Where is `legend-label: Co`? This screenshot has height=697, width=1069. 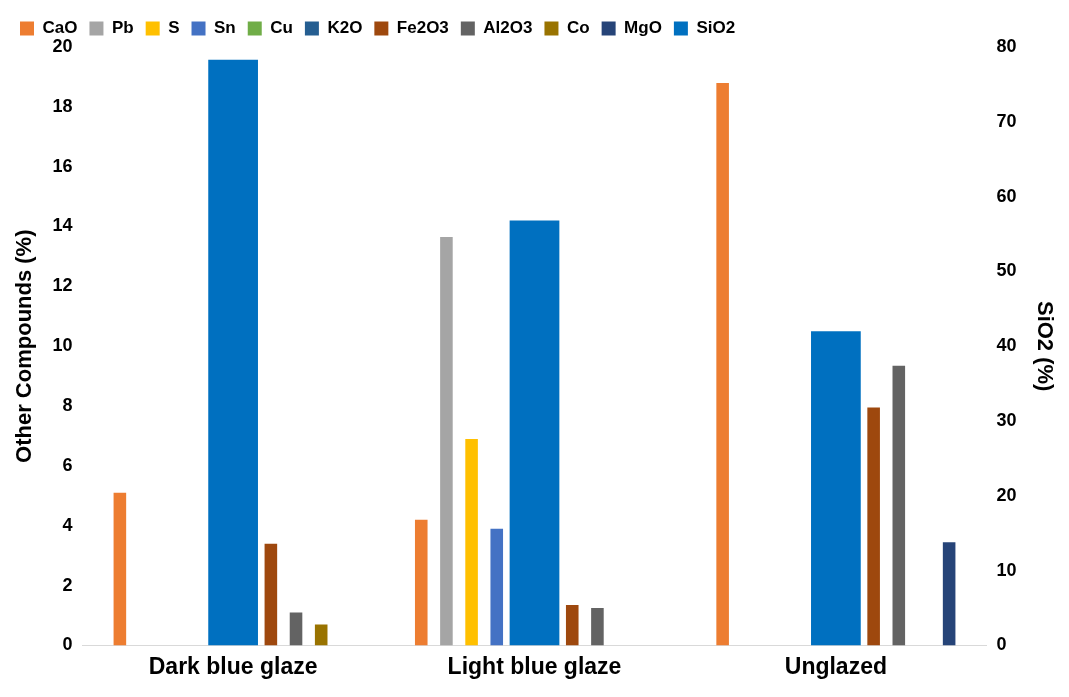
legend-label: Co is located at coordinates (578, 28).